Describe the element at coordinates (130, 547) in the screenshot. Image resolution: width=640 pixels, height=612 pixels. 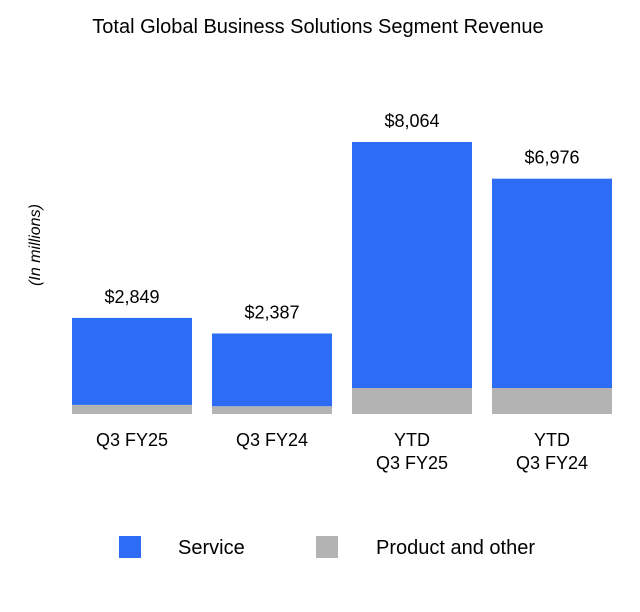
I see `legend-swatch-service` at that location.